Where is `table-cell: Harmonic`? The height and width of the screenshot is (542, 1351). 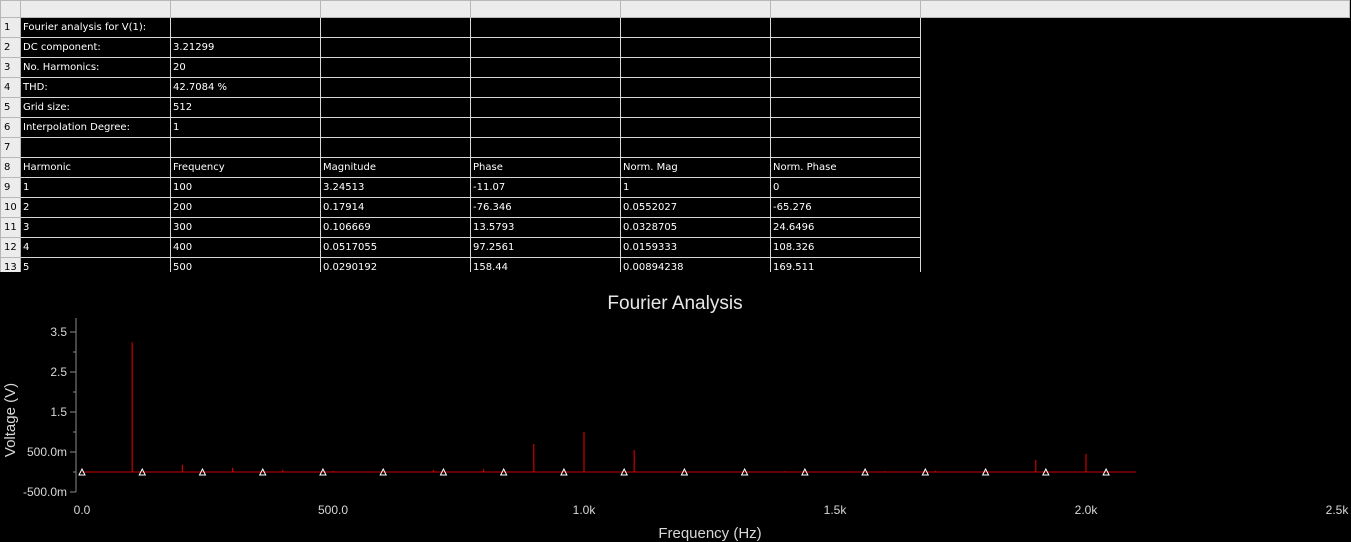
table-cell: Harmonic is located at coordinates (95, 167).